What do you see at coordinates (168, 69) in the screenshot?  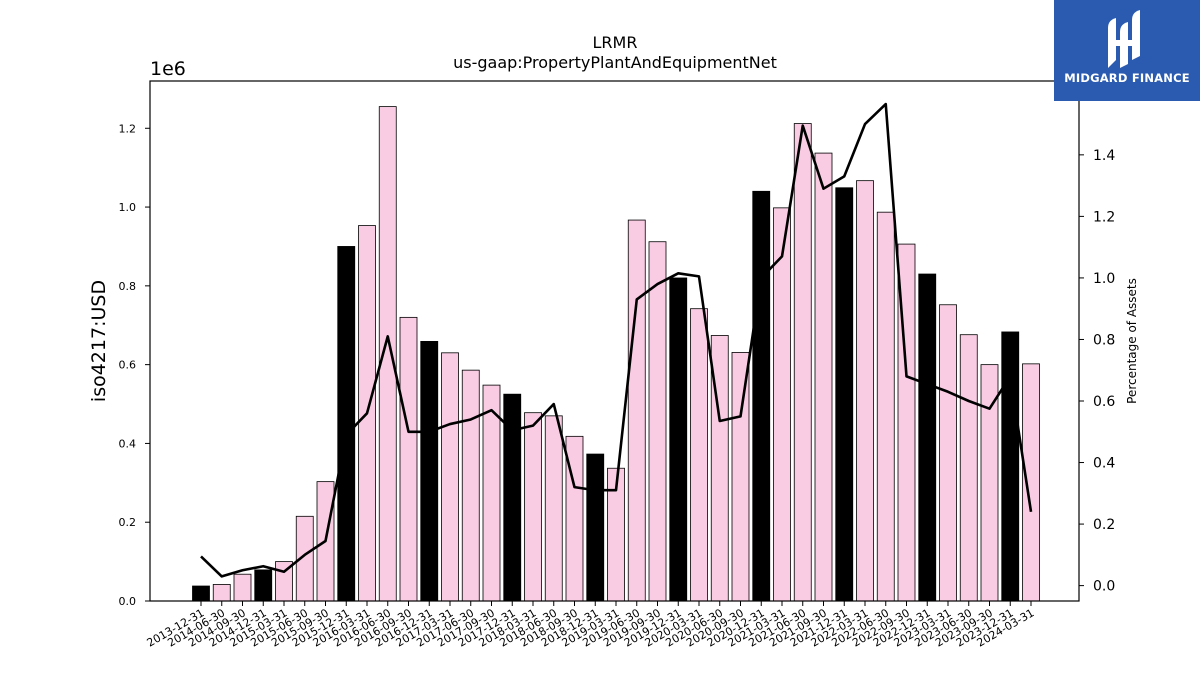 I see `y-multiplier-label: 1e6` at bounding box center [168, 69].